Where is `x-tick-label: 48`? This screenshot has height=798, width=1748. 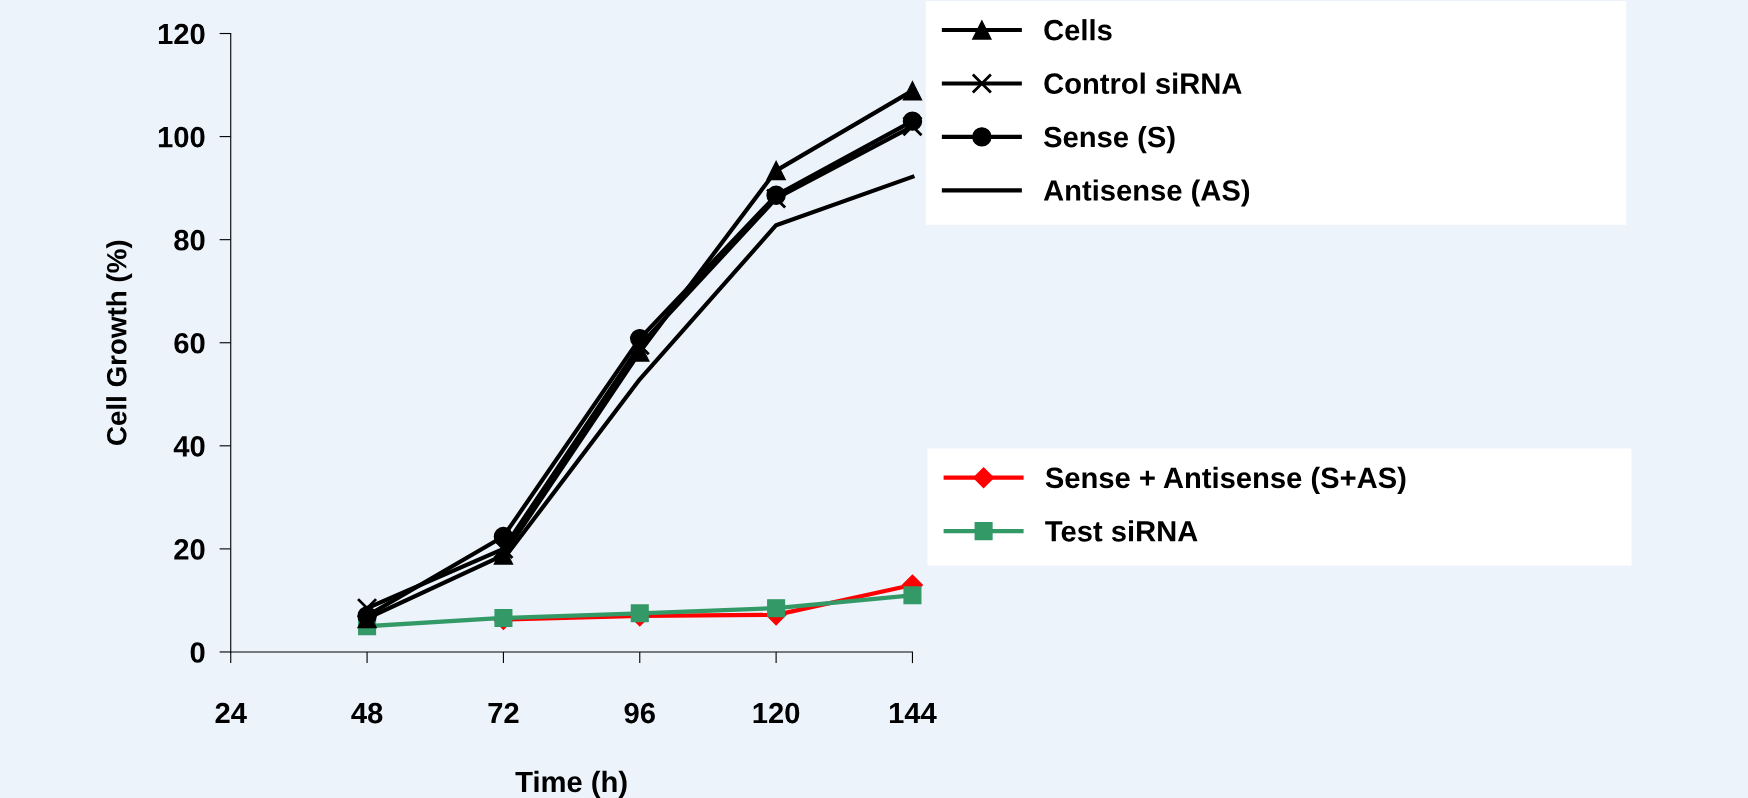
x-tick-label: 48 is located at coordinates (367, 713).